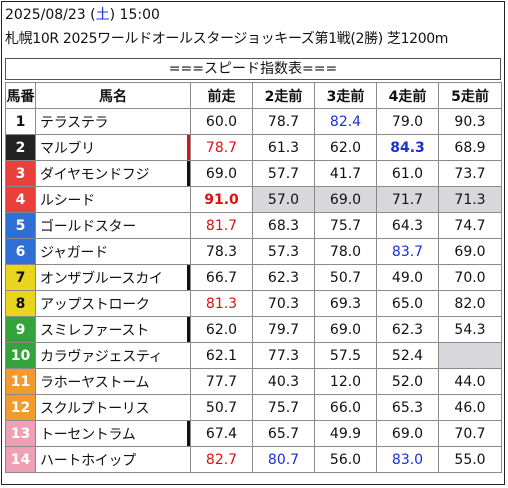  I want to click on table-row: 2 マルブリ 78.7 61.3 62.0 84.3 68.9, so click(253, 147).